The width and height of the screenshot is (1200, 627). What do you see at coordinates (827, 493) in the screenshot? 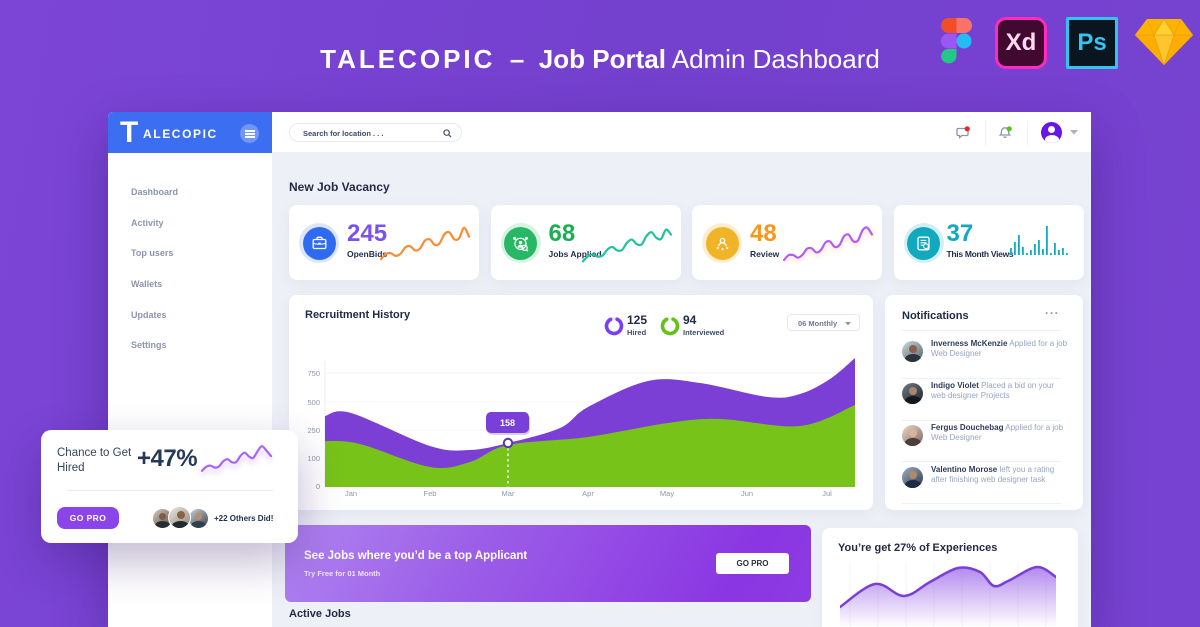
I see `svg-text: Jul` at bounding box center [827, 493].